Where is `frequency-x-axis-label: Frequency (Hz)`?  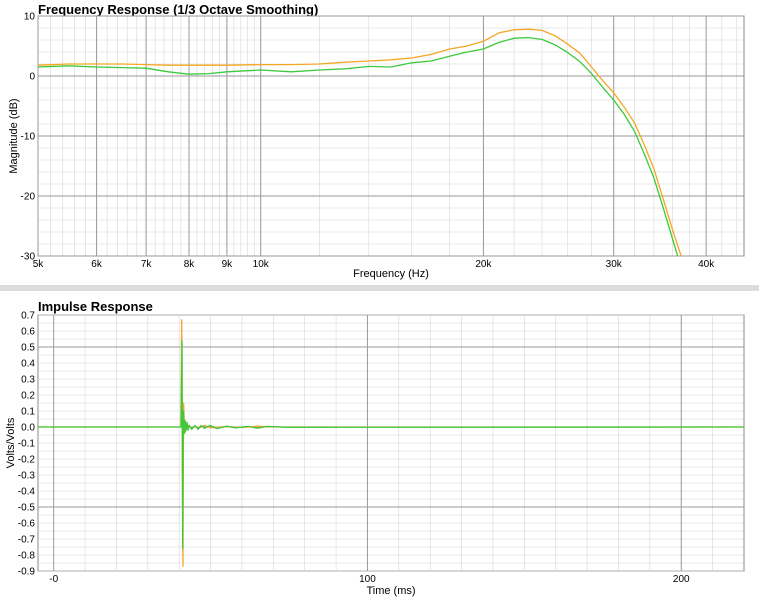 frequency-x-axis-label: Frequency (Hz) is located at coordinates (391, 274).